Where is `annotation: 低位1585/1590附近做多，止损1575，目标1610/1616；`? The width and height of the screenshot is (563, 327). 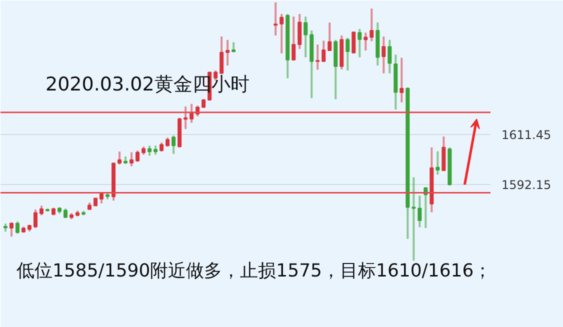
annotation: 低位1585/1590附近做多，止损1575，目标1610/1616； is located at coordinates (254, 271).